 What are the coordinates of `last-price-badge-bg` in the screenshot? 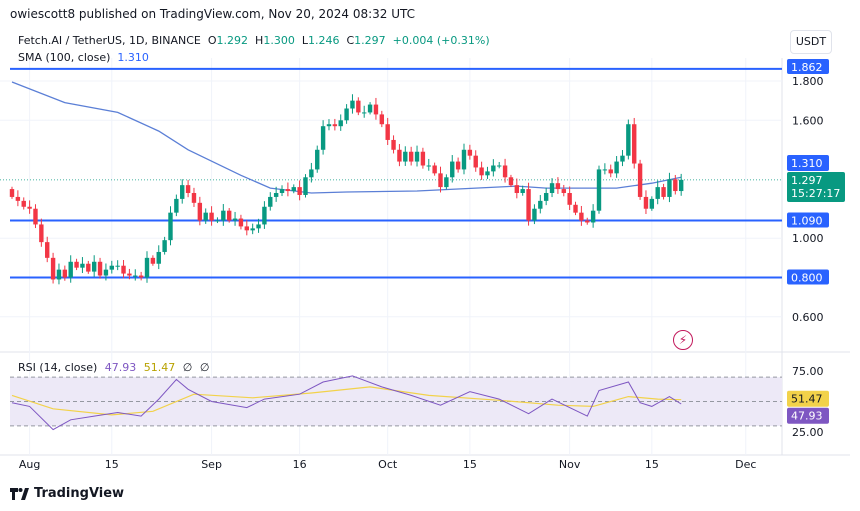 It's located at (816, 187).